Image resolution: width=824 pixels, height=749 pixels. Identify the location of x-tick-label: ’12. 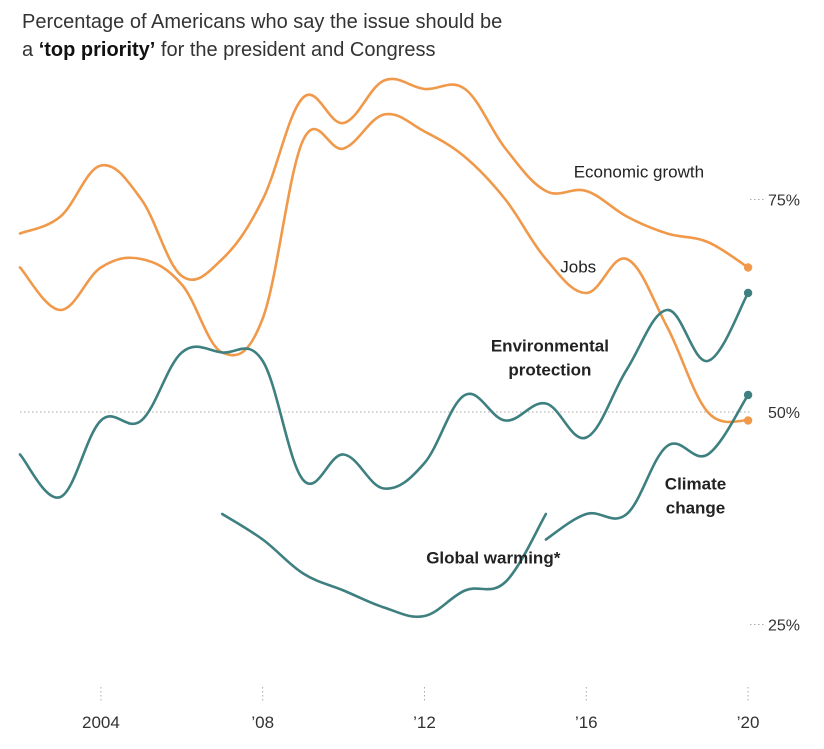
(424, 722).